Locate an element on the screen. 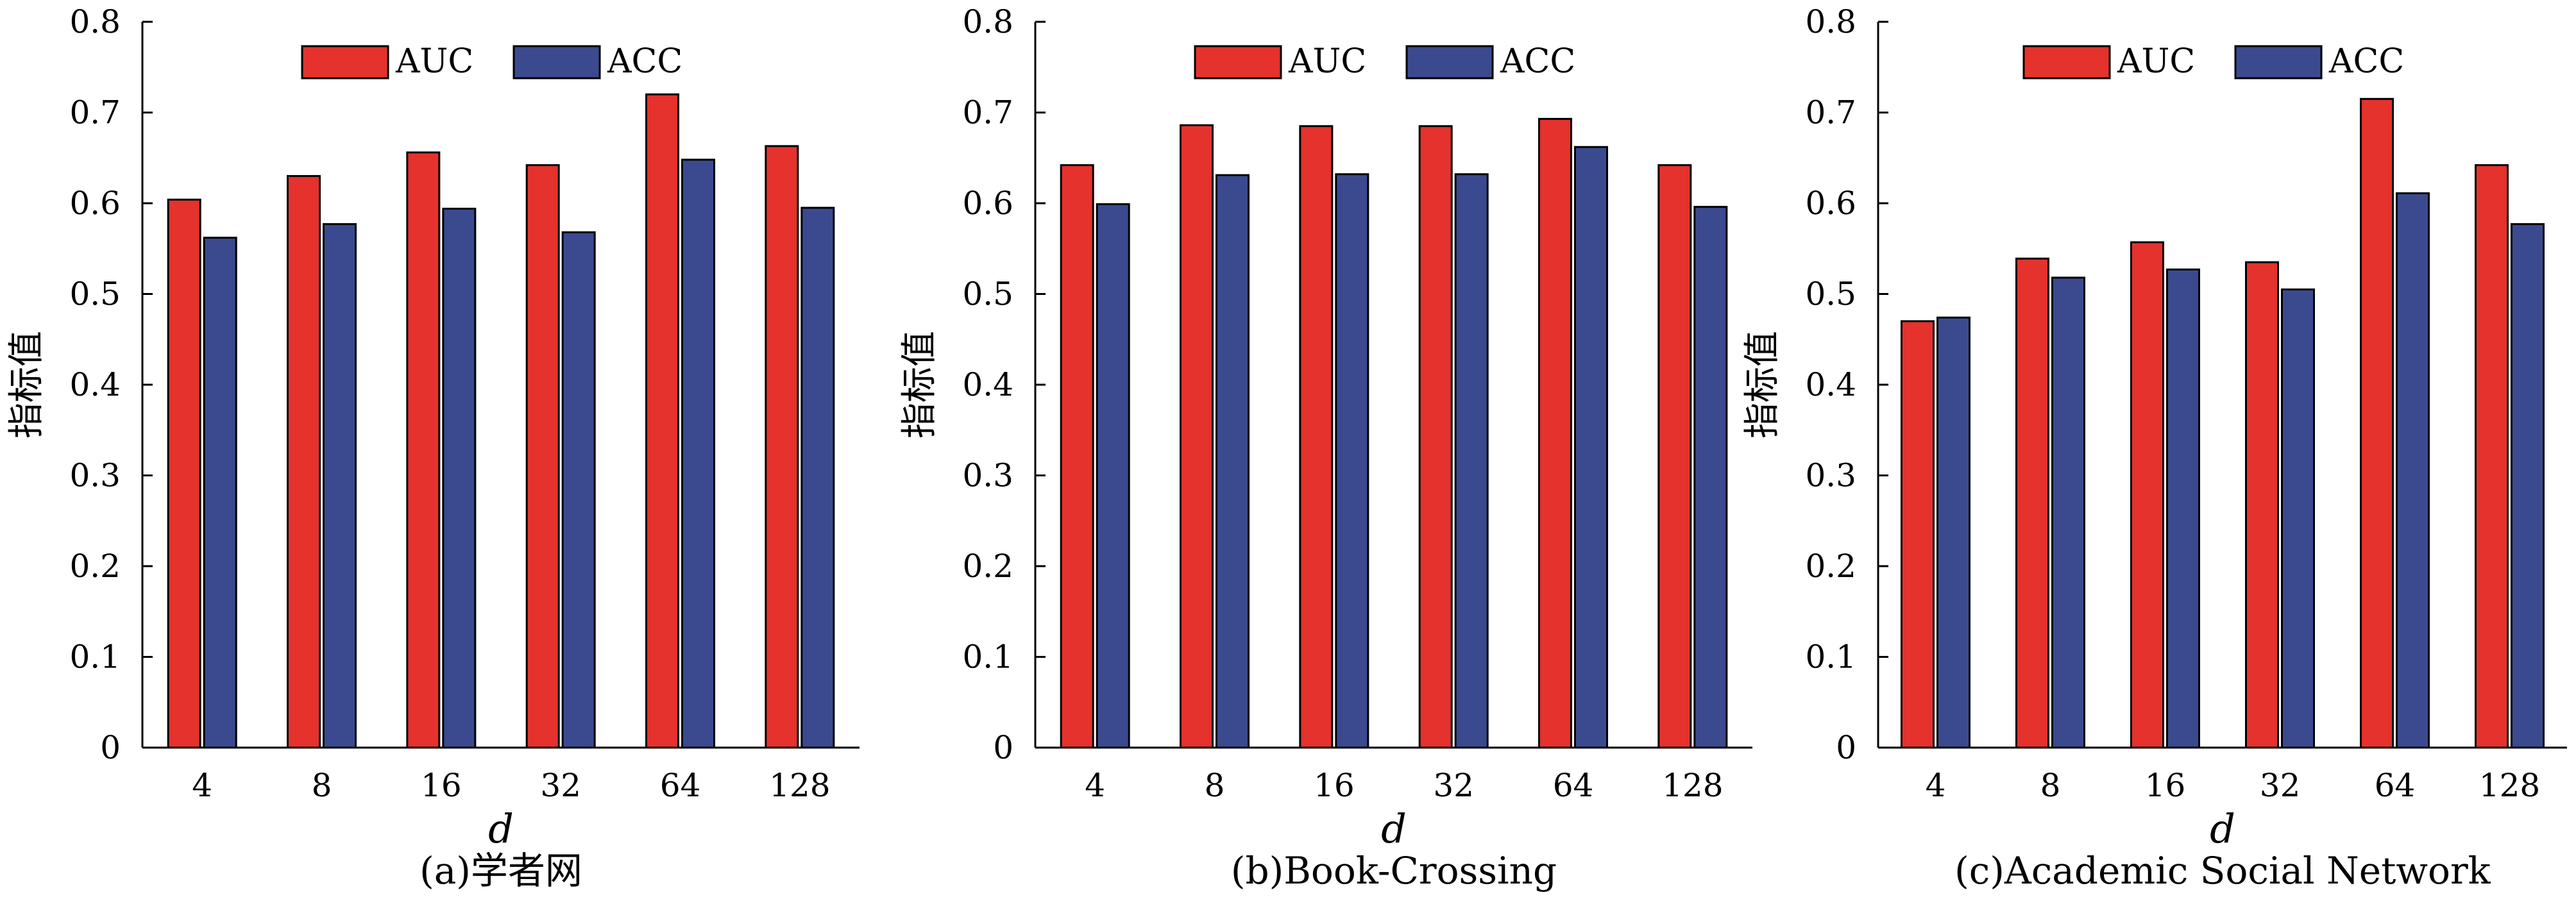 This screenshot has width=2576, height=897. panel-caption: (b)Book-Crossing is located at coordinates (1394, 871).